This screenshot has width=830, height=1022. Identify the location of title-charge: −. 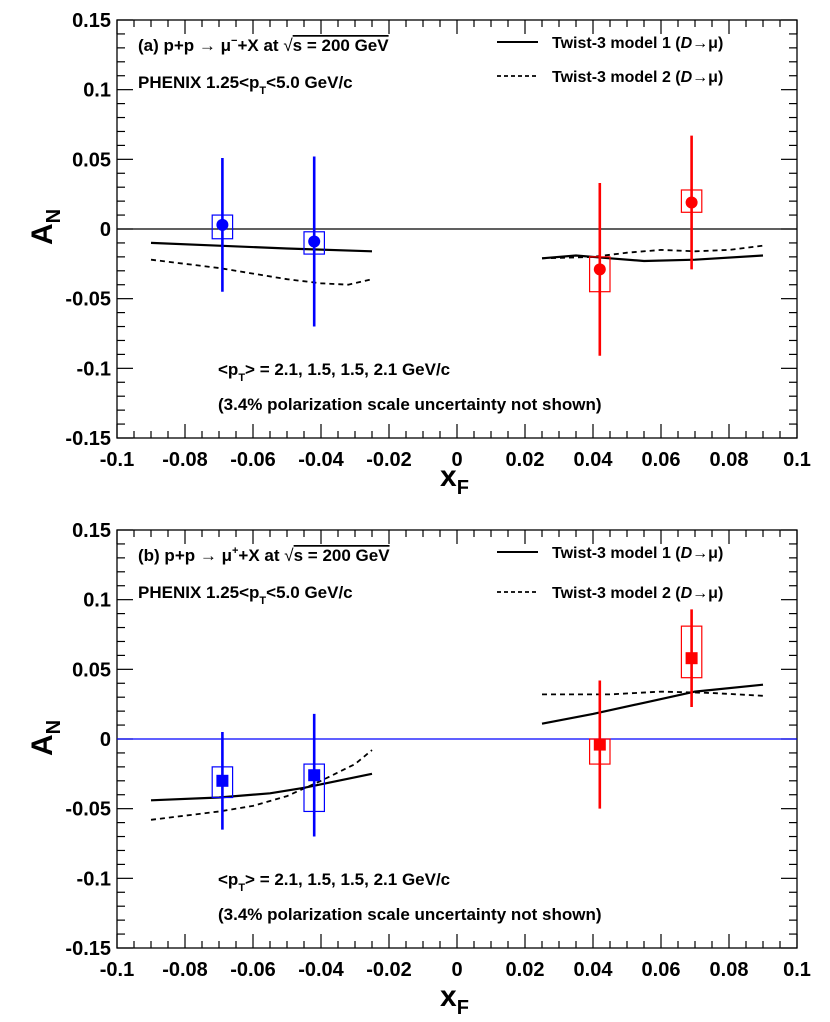
(234, 41).